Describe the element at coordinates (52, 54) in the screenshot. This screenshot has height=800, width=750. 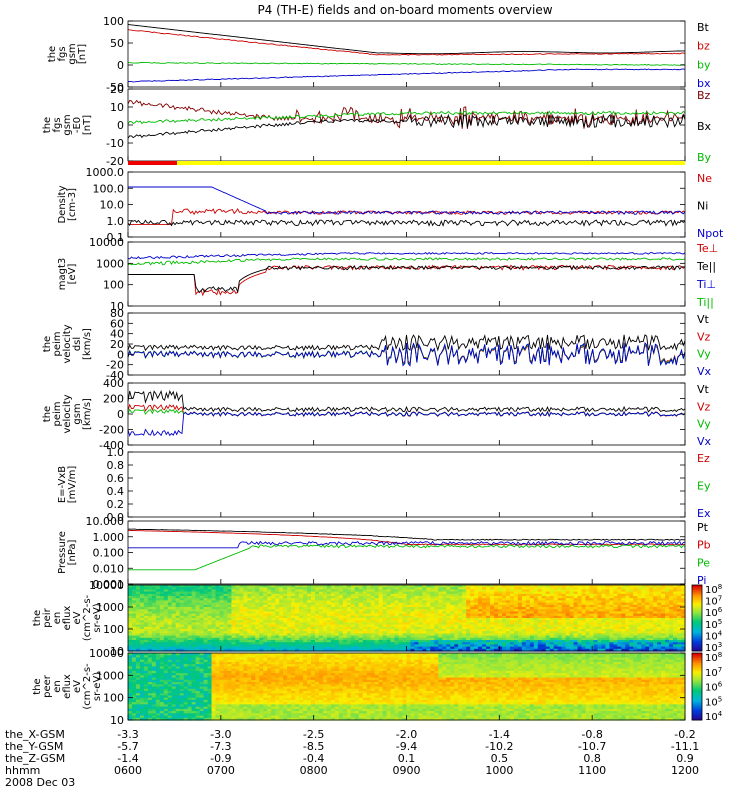
I see `y-axis-label: the` at that location.